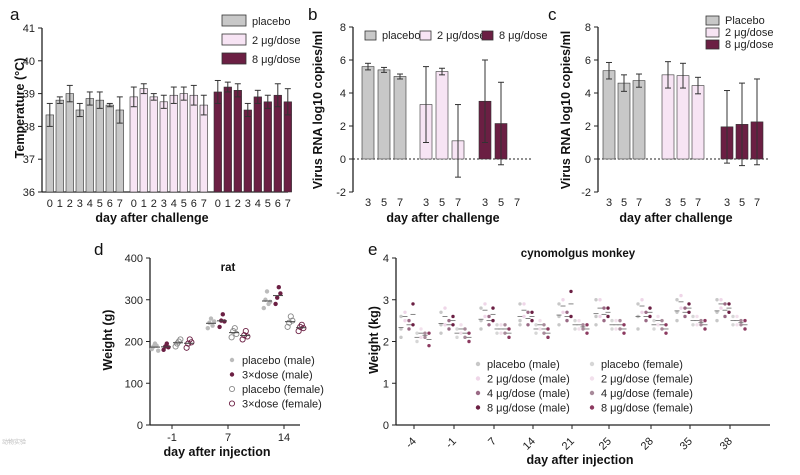 The image size is (800, 475). I want to click on panel-a-ytick-label: 37, so click(29, 160).